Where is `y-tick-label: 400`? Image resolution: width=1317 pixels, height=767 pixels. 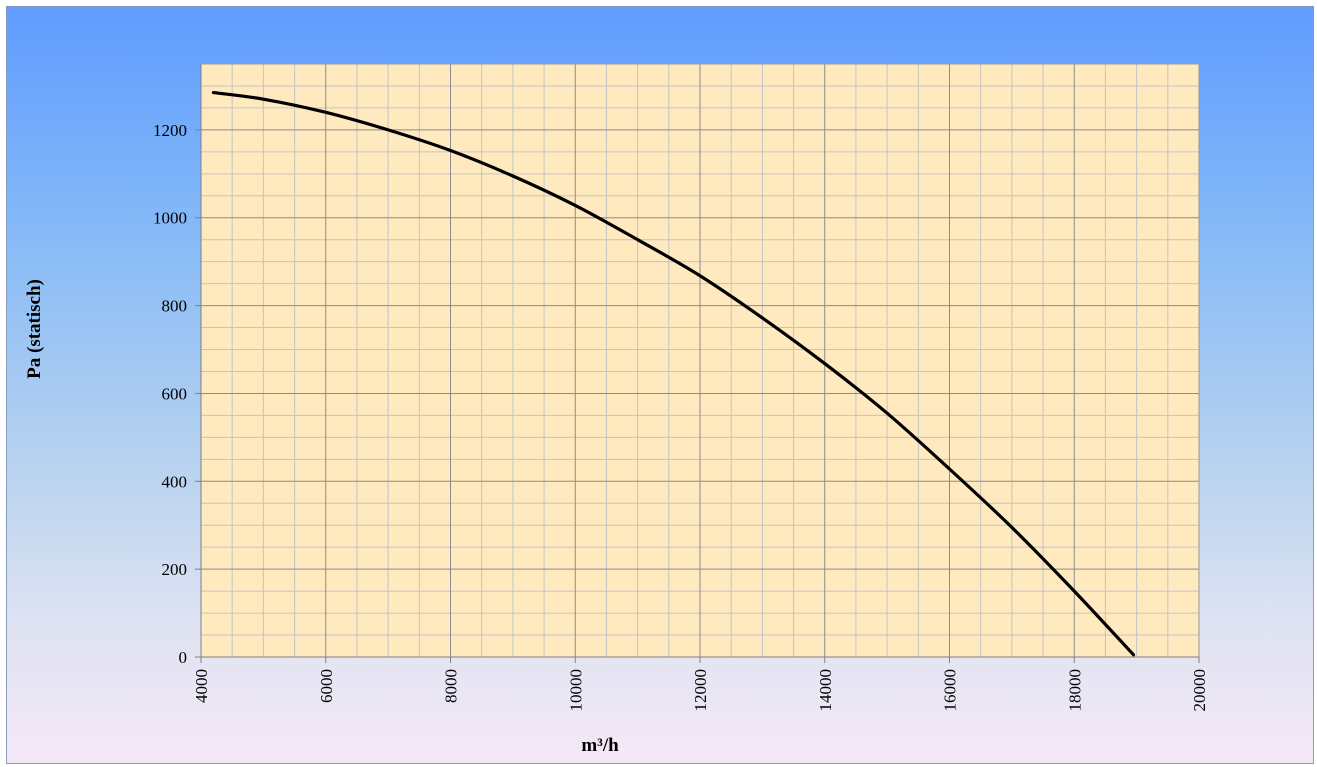 y-tick-label: 400 is located at coordinates (175, 481).